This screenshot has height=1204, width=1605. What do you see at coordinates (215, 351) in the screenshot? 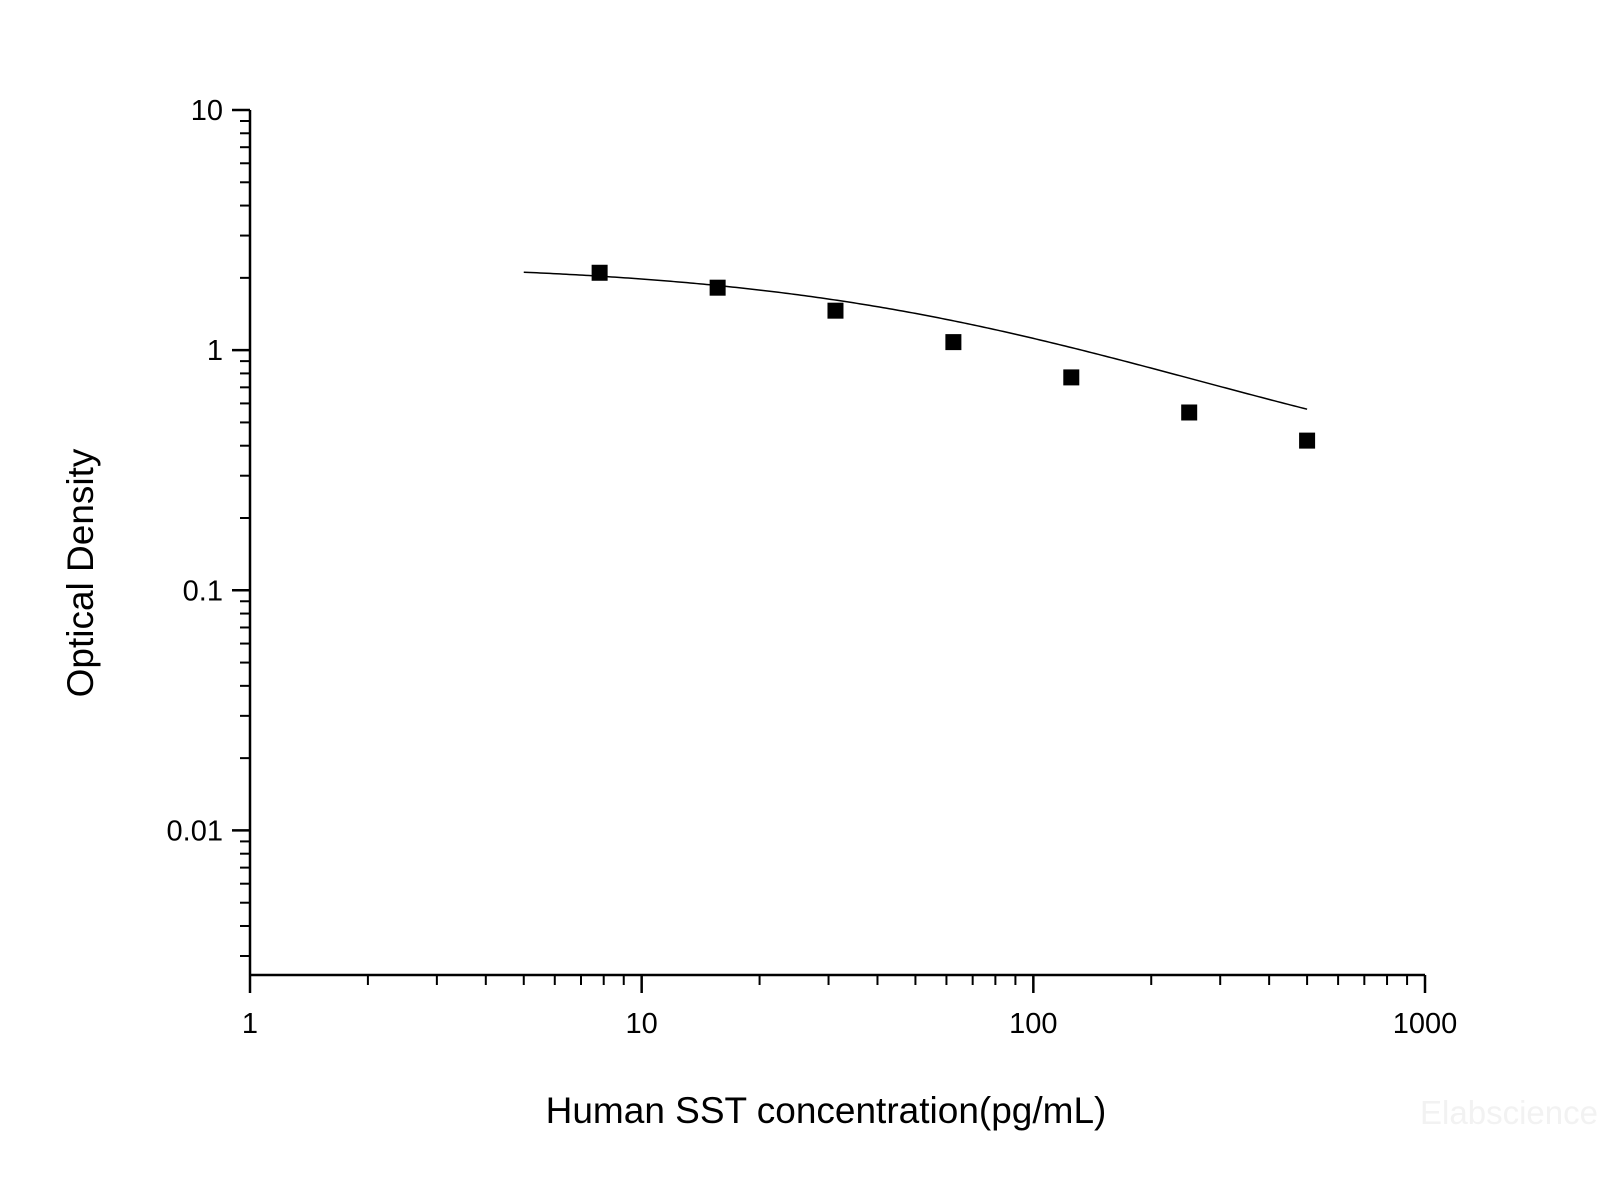
I see `y-tick-label: 1` at bounding box center [215, 351].